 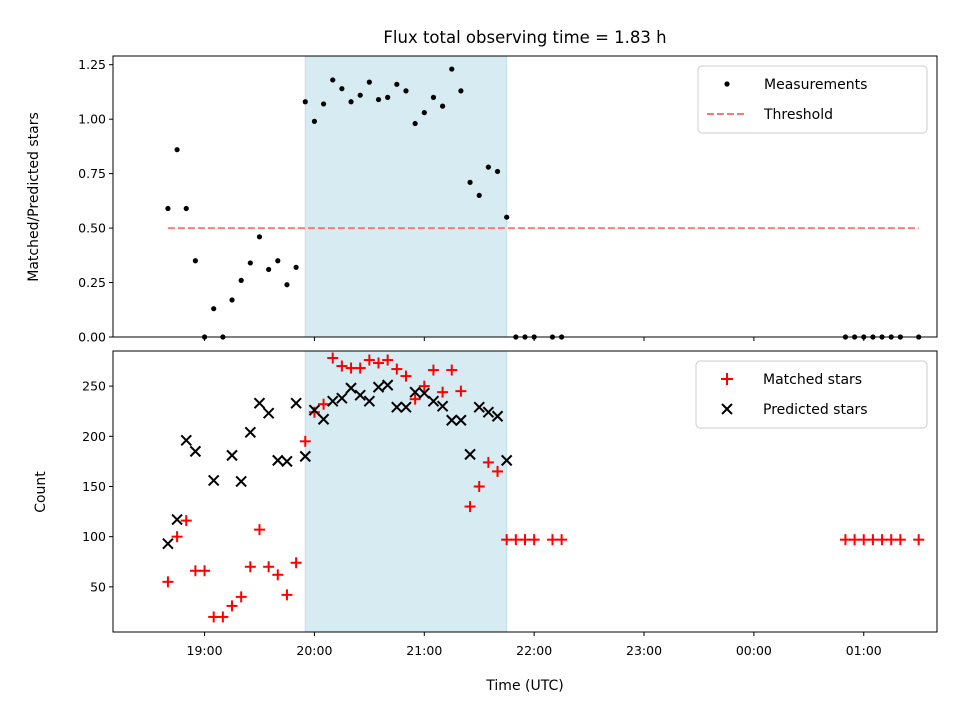 What do you see at coordinates (811, 394) in the screenshot?
I see `legend: Matched stars Predicted stars` at bounding box center [811, 394].